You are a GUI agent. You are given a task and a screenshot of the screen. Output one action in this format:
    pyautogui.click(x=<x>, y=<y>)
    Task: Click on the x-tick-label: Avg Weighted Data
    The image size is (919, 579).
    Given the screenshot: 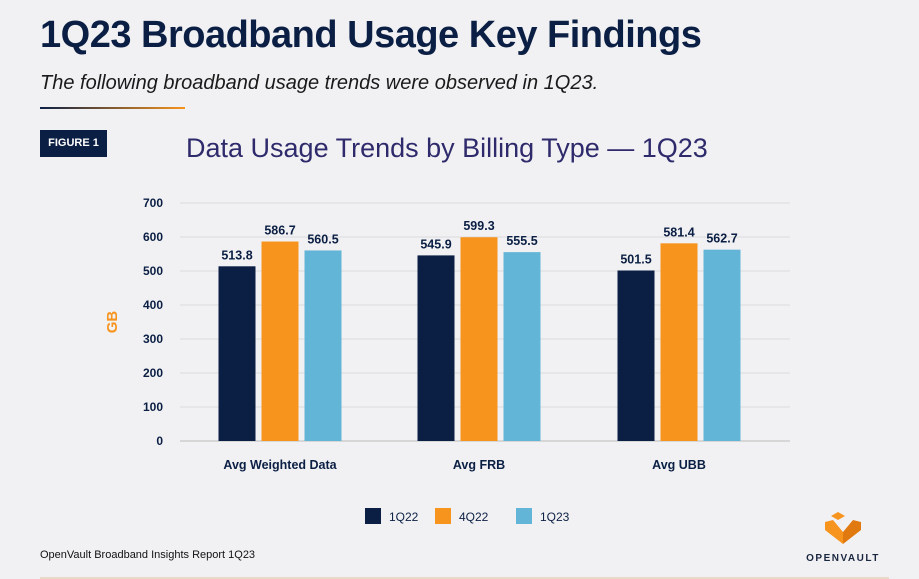 What is the action you would take?
    pyautogui.click(x=280, y=465)
    